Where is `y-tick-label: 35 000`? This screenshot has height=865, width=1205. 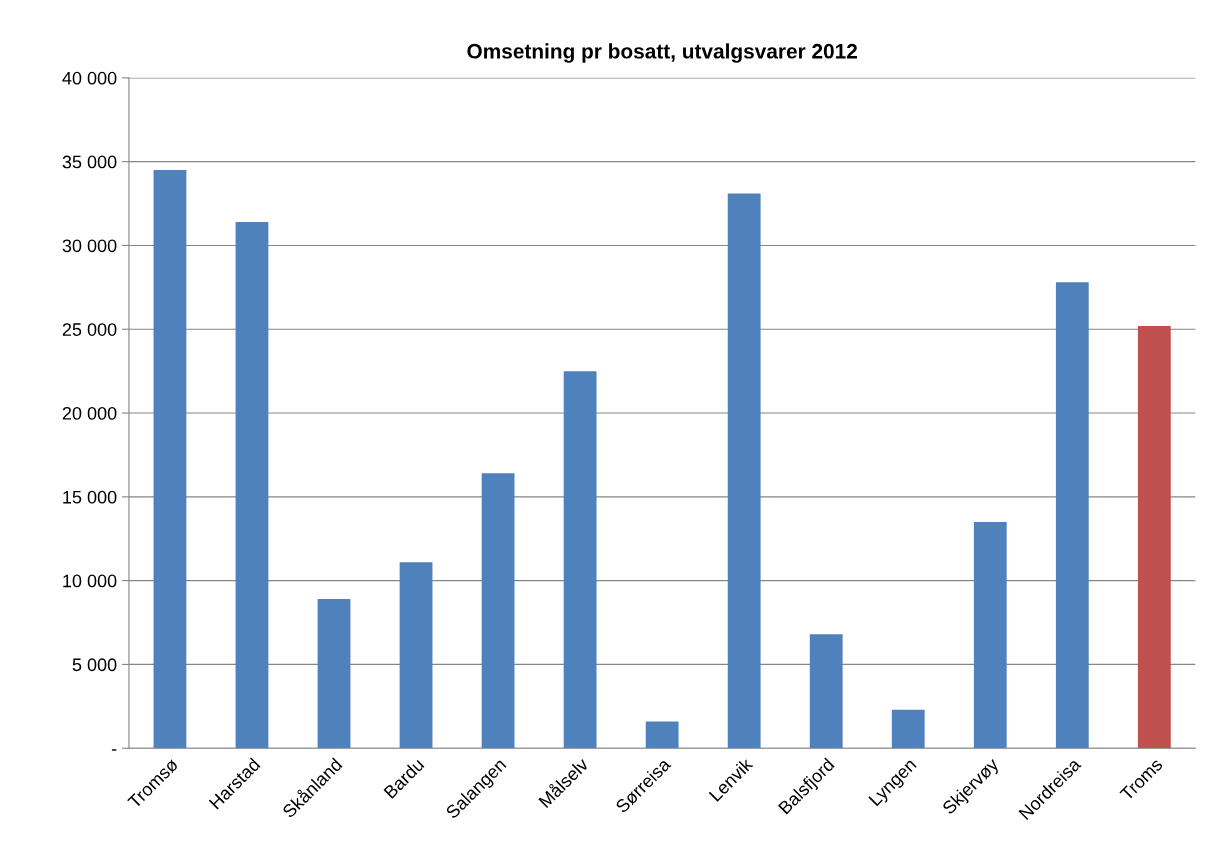 y-tick-label: 35 000 is located at coordinates (89, 162).